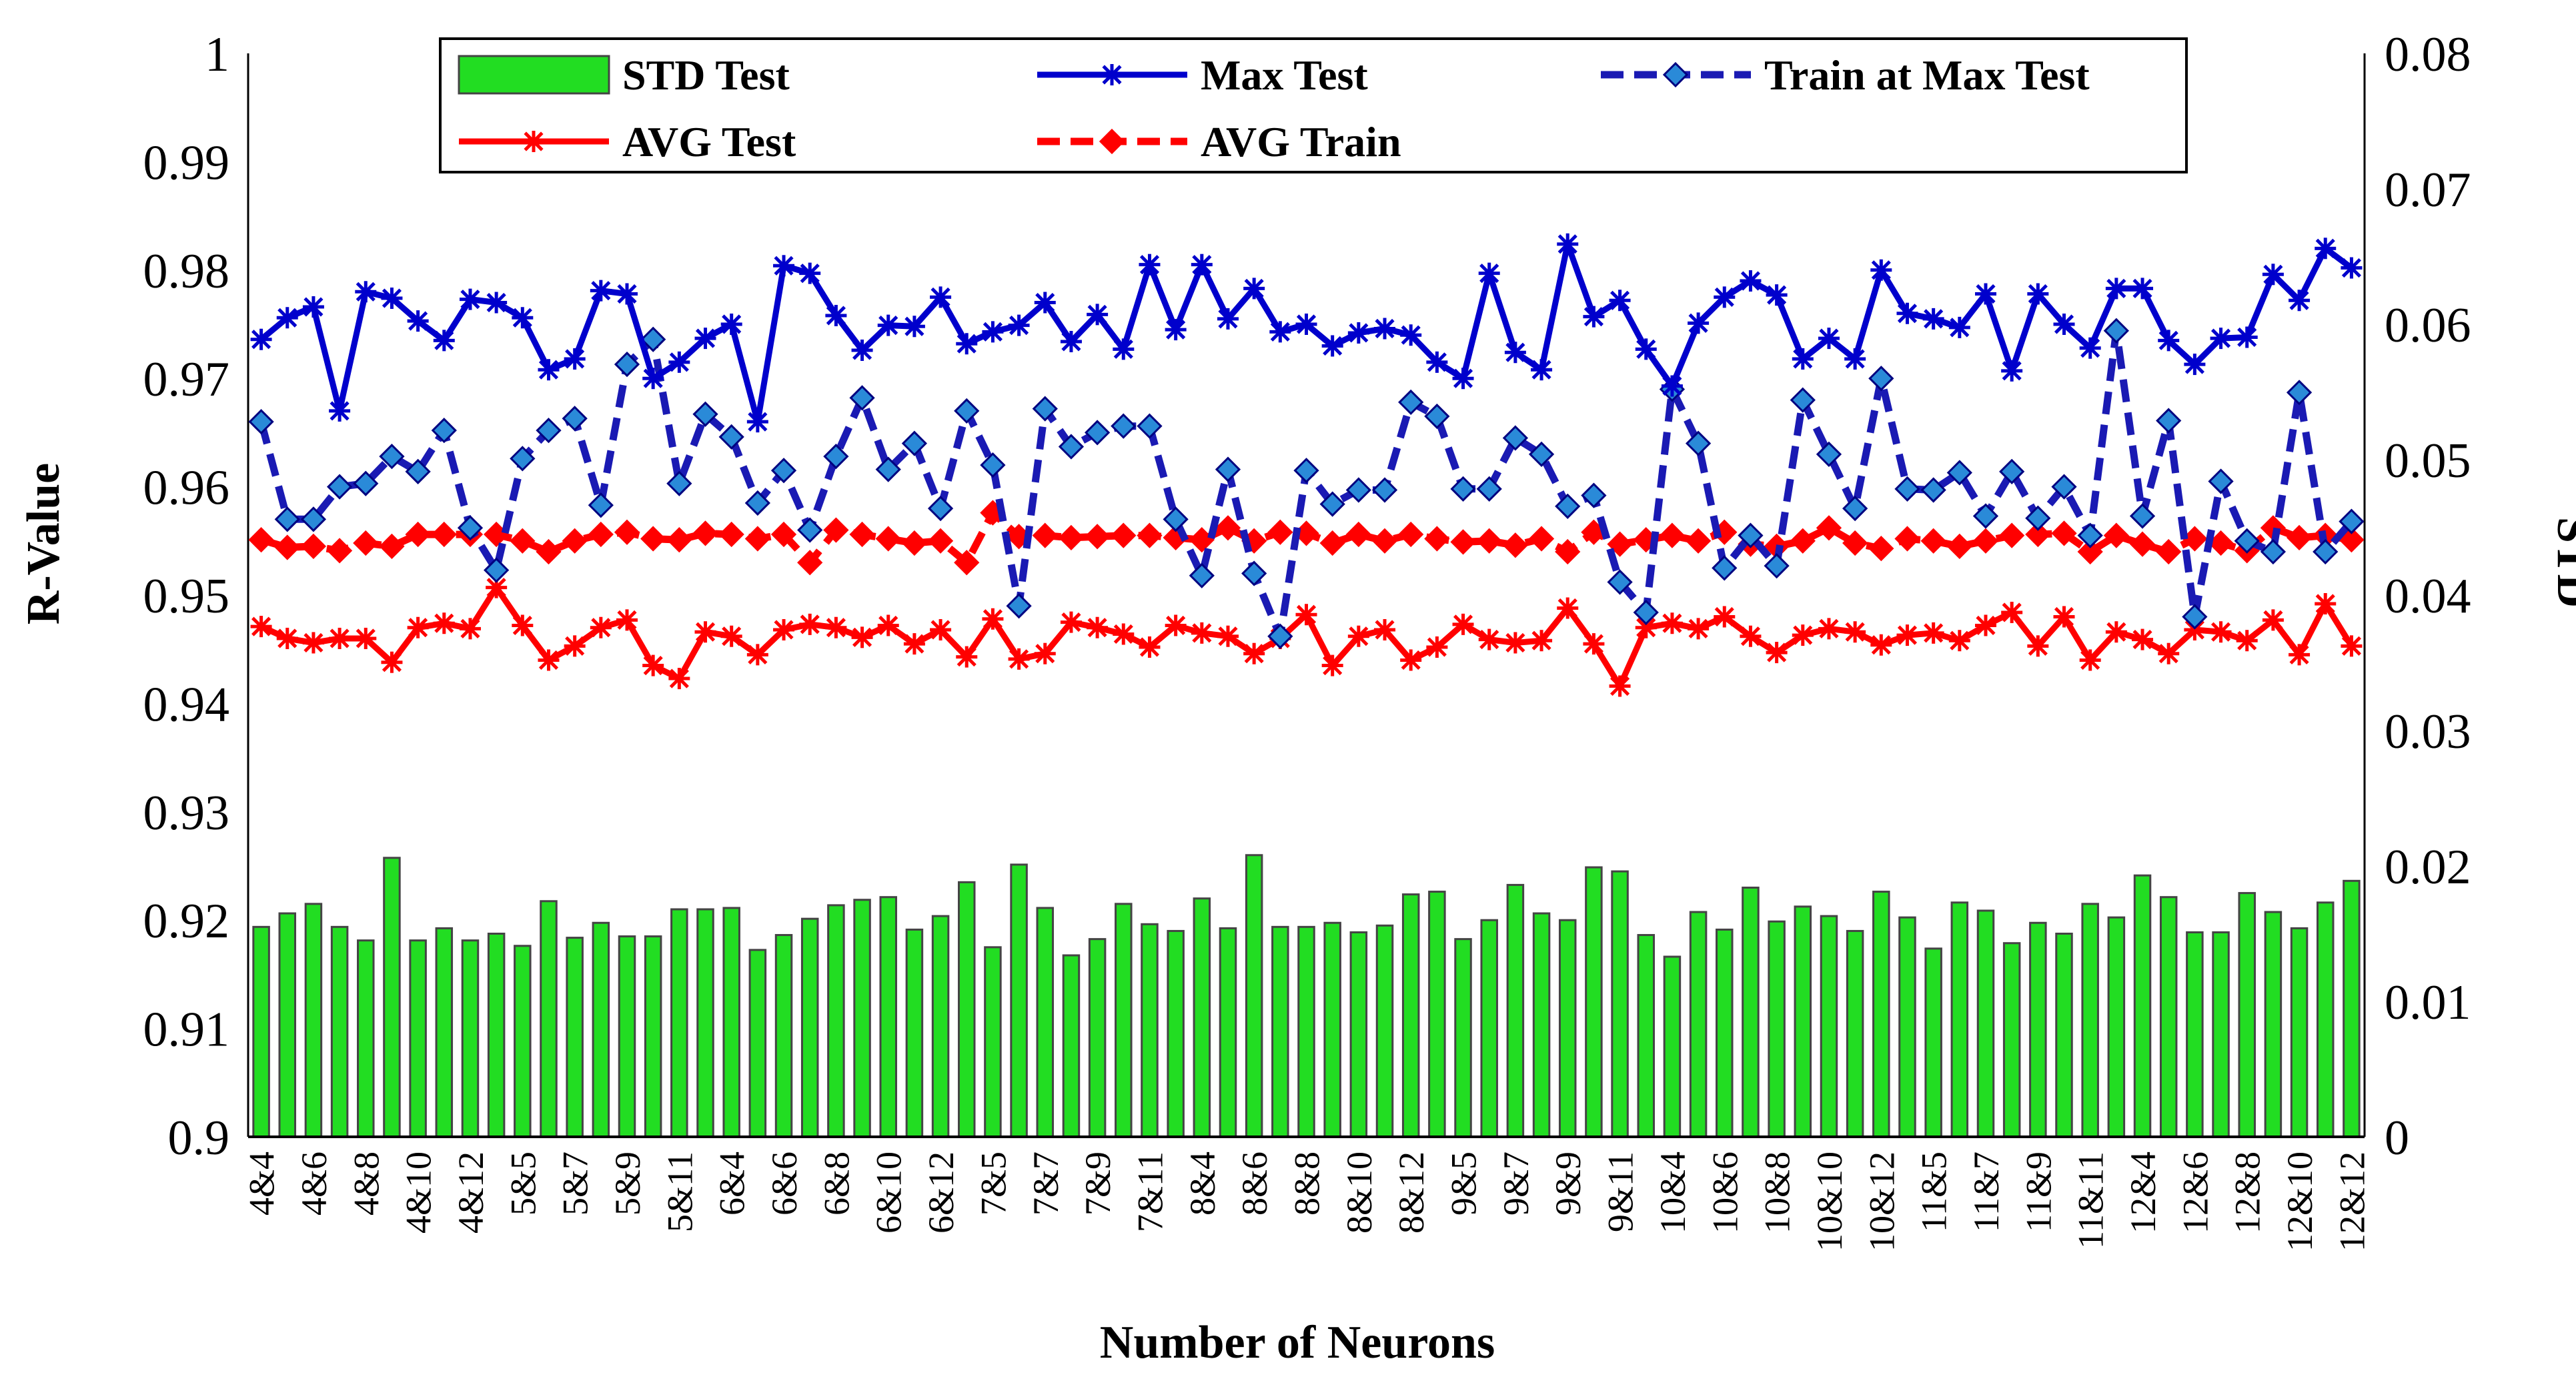  I want to click on x-tick-label: 8&4, so click(1203, 1184).